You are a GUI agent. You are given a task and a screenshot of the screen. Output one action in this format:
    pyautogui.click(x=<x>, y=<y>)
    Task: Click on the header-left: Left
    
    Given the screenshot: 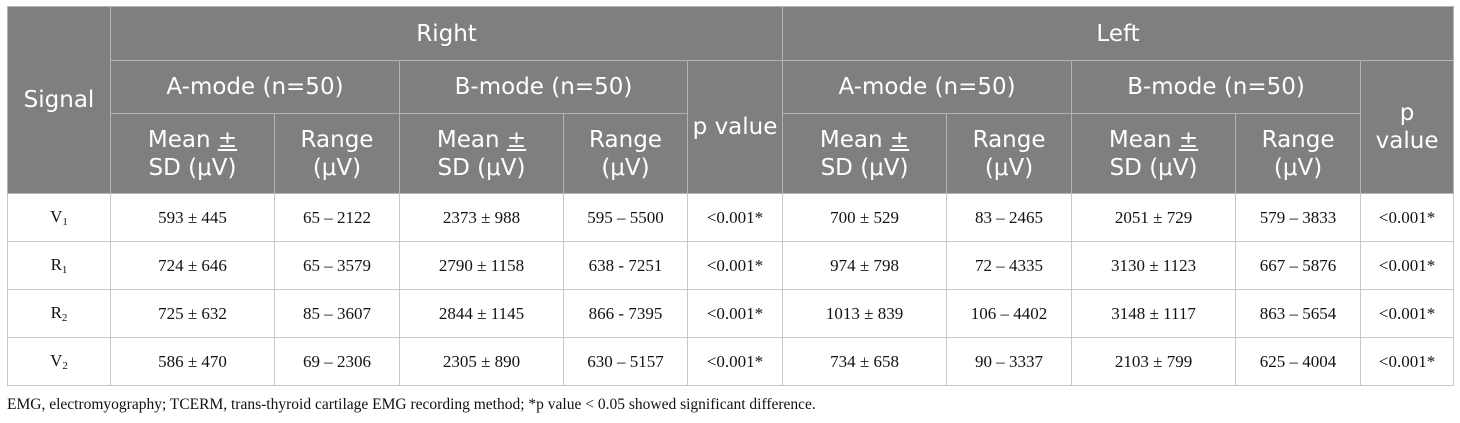 What is the action you would take?
    pyautogui.click(x=1118, y=33)
    